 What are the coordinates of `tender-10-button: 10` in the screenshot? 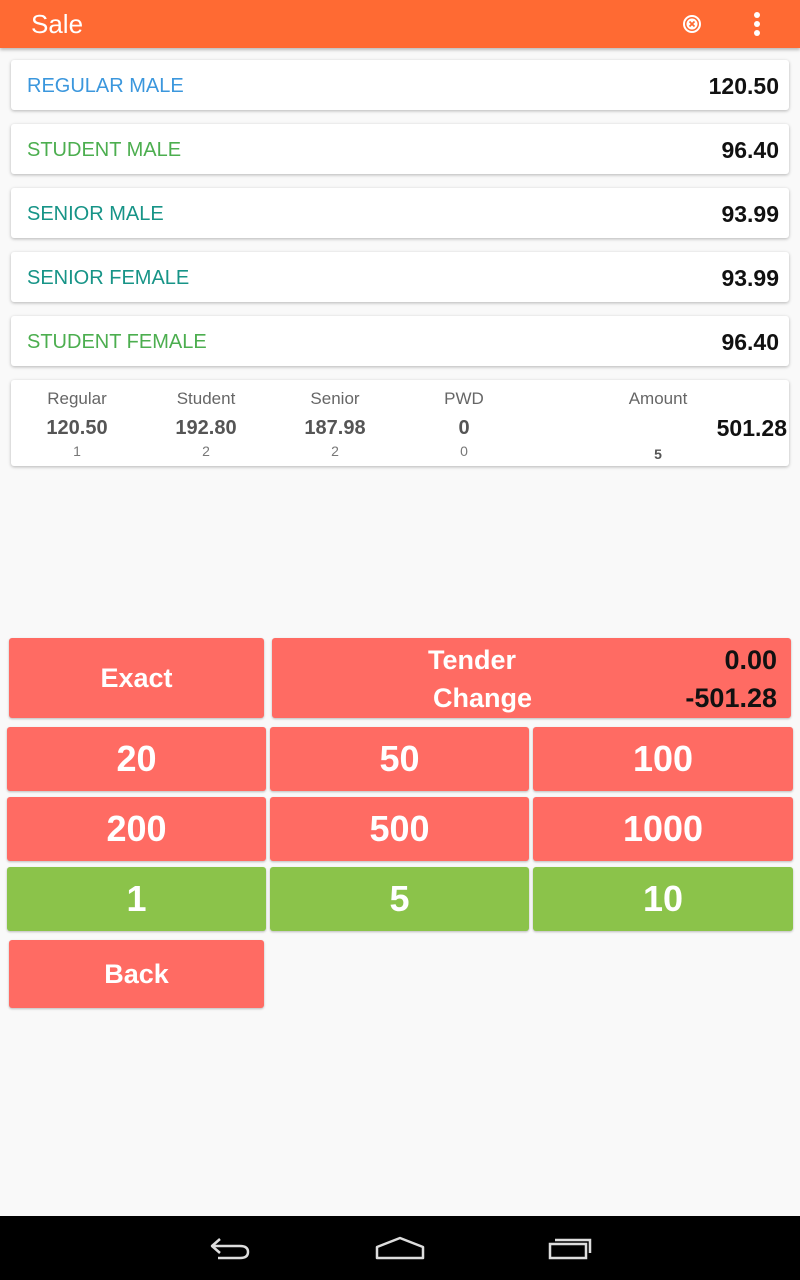 It's located at (663, 899).